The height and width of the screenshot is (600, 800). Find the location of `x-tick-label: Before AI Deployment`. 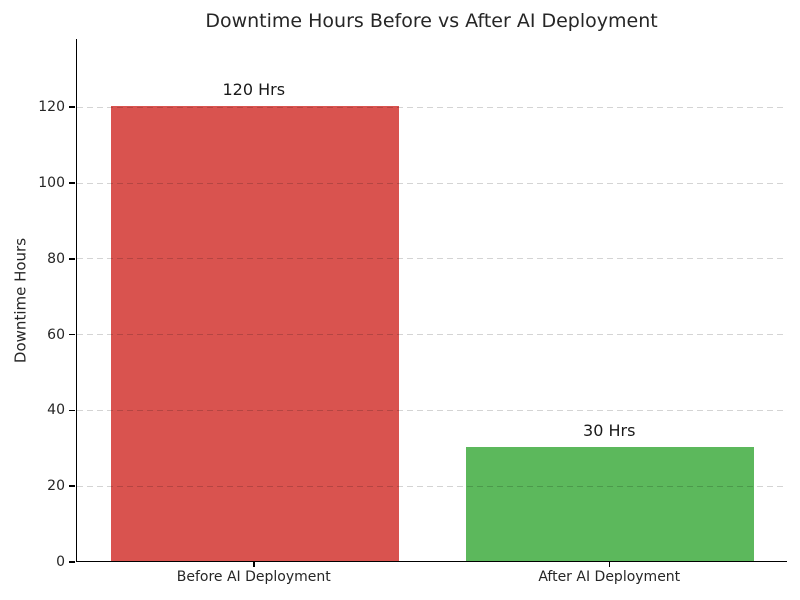

x-tick-label: Before AI Deployment is located at coordinates (253, 577).